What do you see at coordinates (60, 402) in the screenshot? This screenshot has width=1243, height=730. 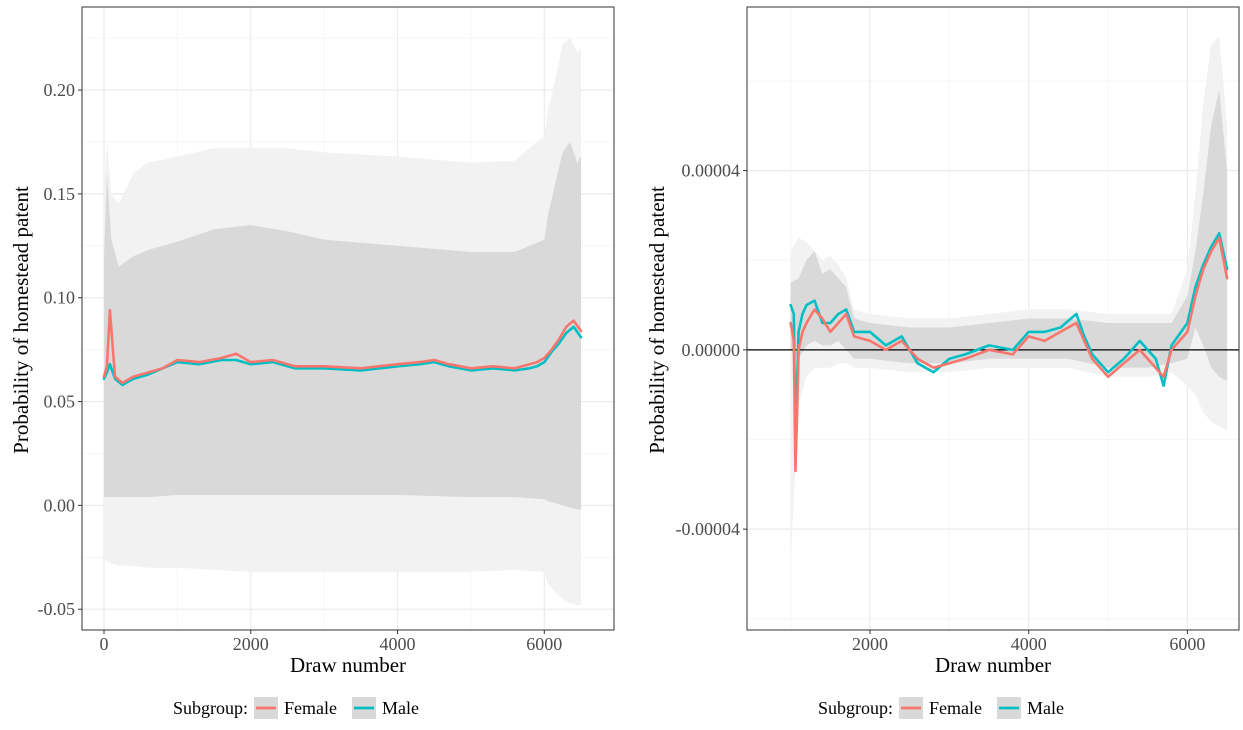 I see `y-tick-label: 0.05` at bounding box center [60, 402].